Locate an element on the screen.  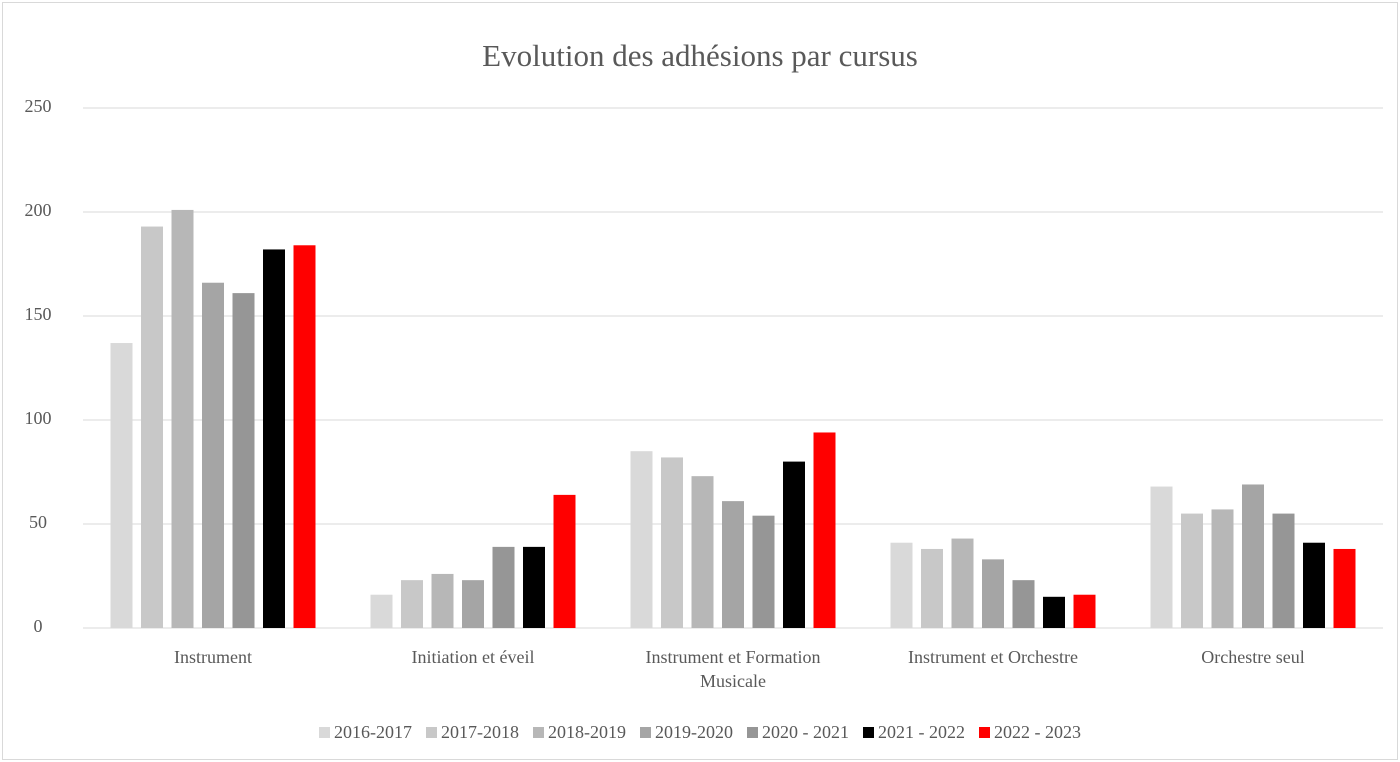
x-tick-label: Orchestre seul is located at coordinates (1253, 657).